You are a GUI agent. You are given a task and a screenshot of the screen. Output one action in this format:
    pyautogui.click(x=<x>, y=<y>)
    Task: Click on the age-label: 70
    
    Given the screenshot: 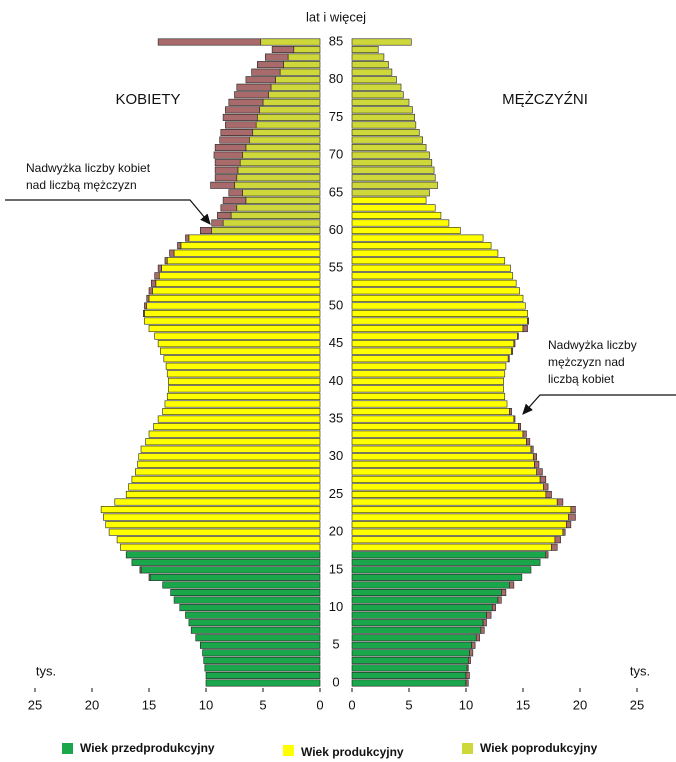 What is the action you would take?
    pyautogui.click(x=336, y=154)
    